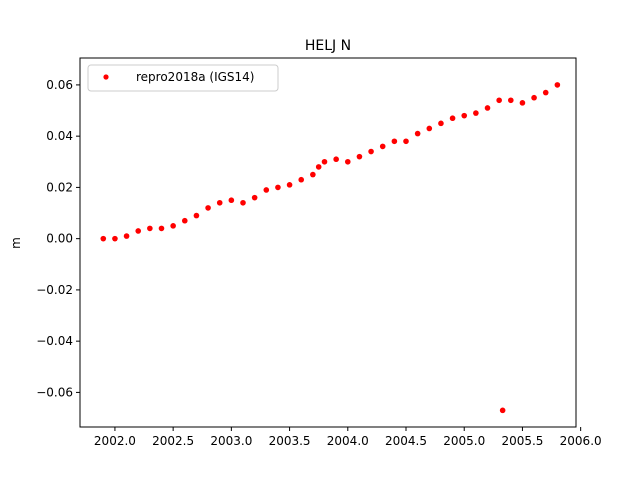  I want to click on y-tick-label: 0.00, so click(59, 239).